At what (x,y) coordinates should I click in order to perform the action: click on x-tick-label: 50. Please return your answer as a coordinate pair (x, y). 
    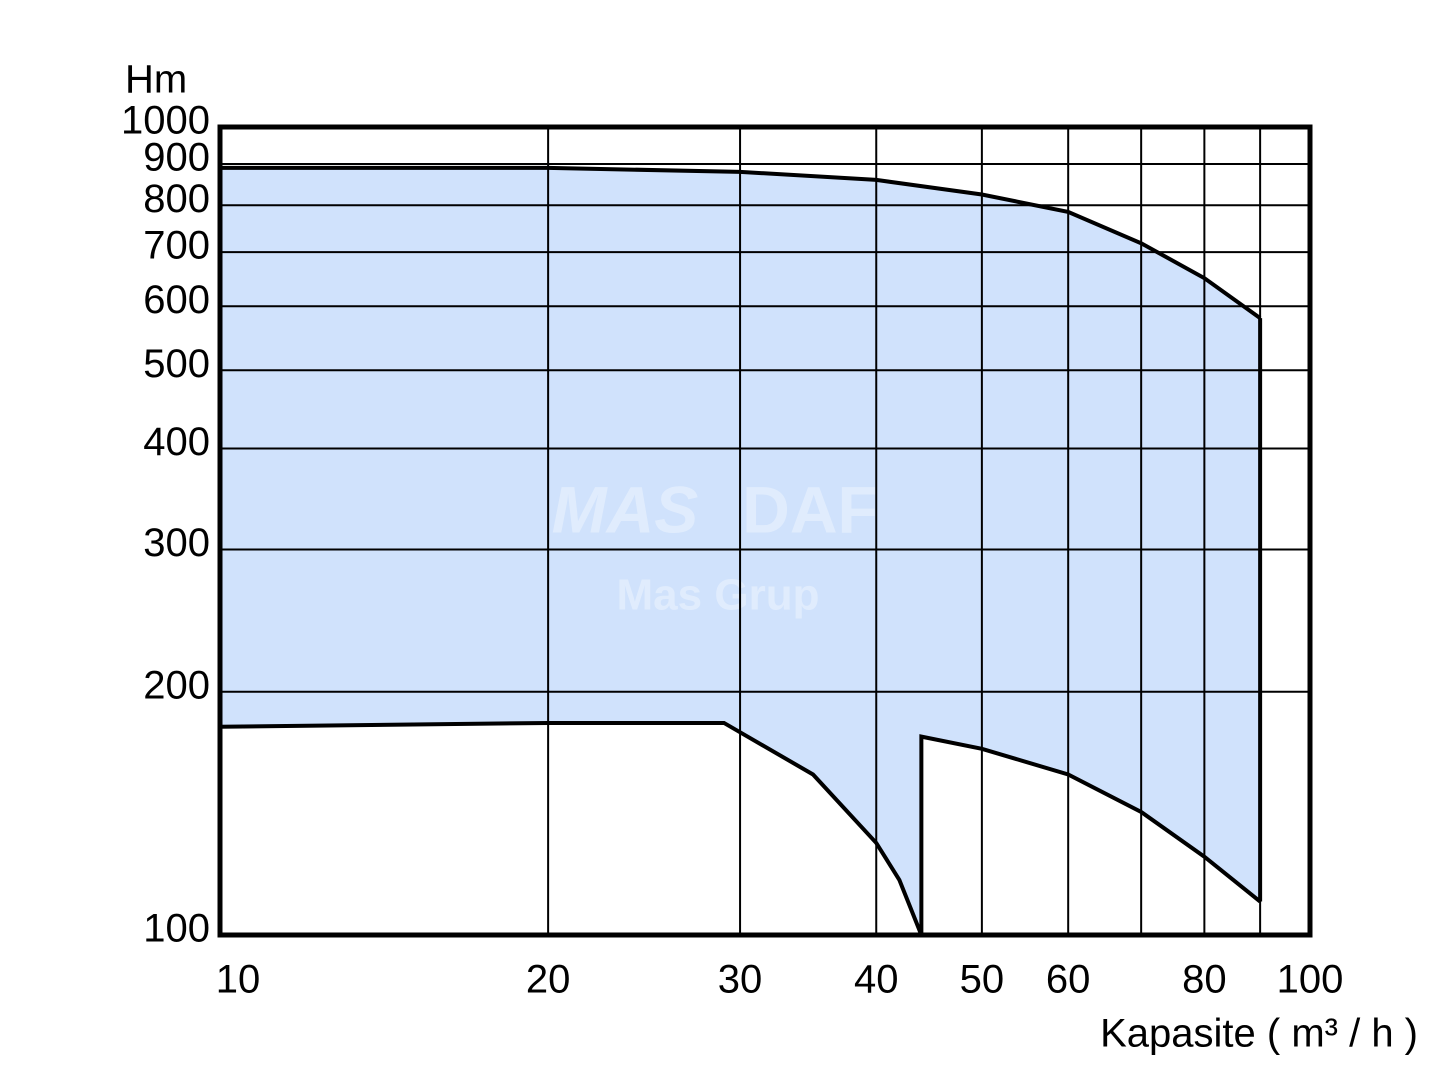
    Looking at the image, I should click on (982, 980).